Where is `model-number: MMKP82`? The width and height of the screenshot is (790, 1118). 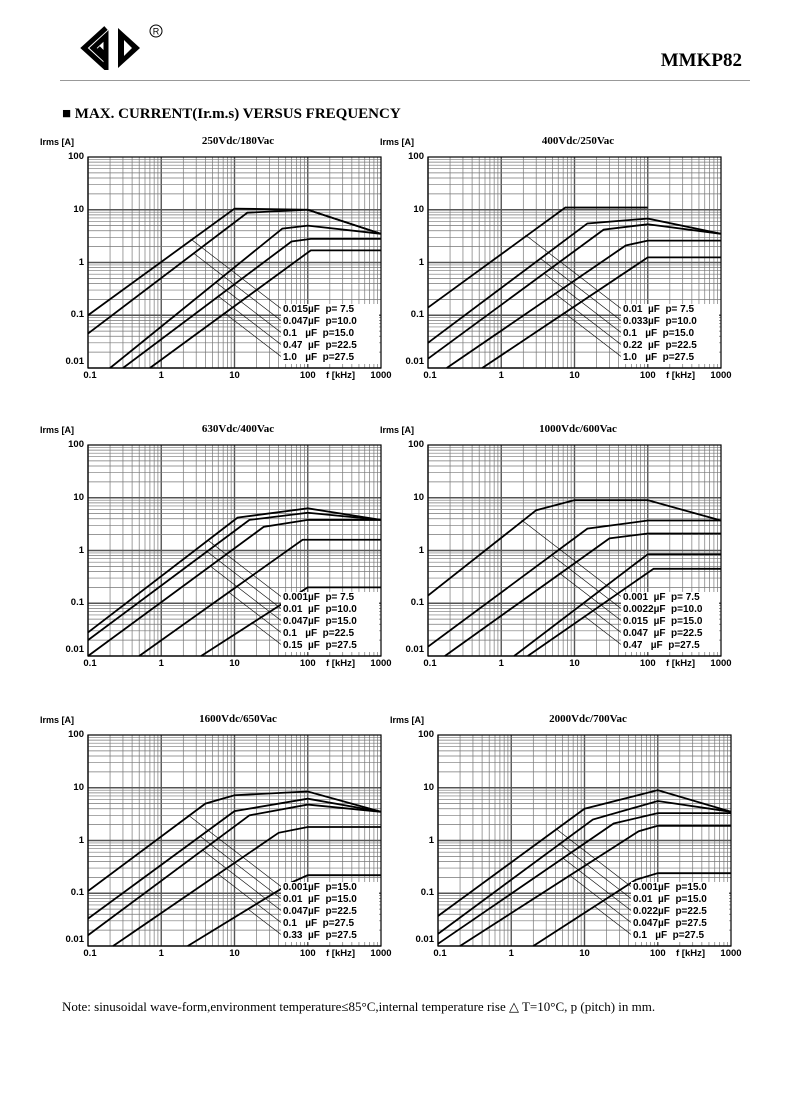 model-number: MMKP82 is located at coordinates (701, 60).